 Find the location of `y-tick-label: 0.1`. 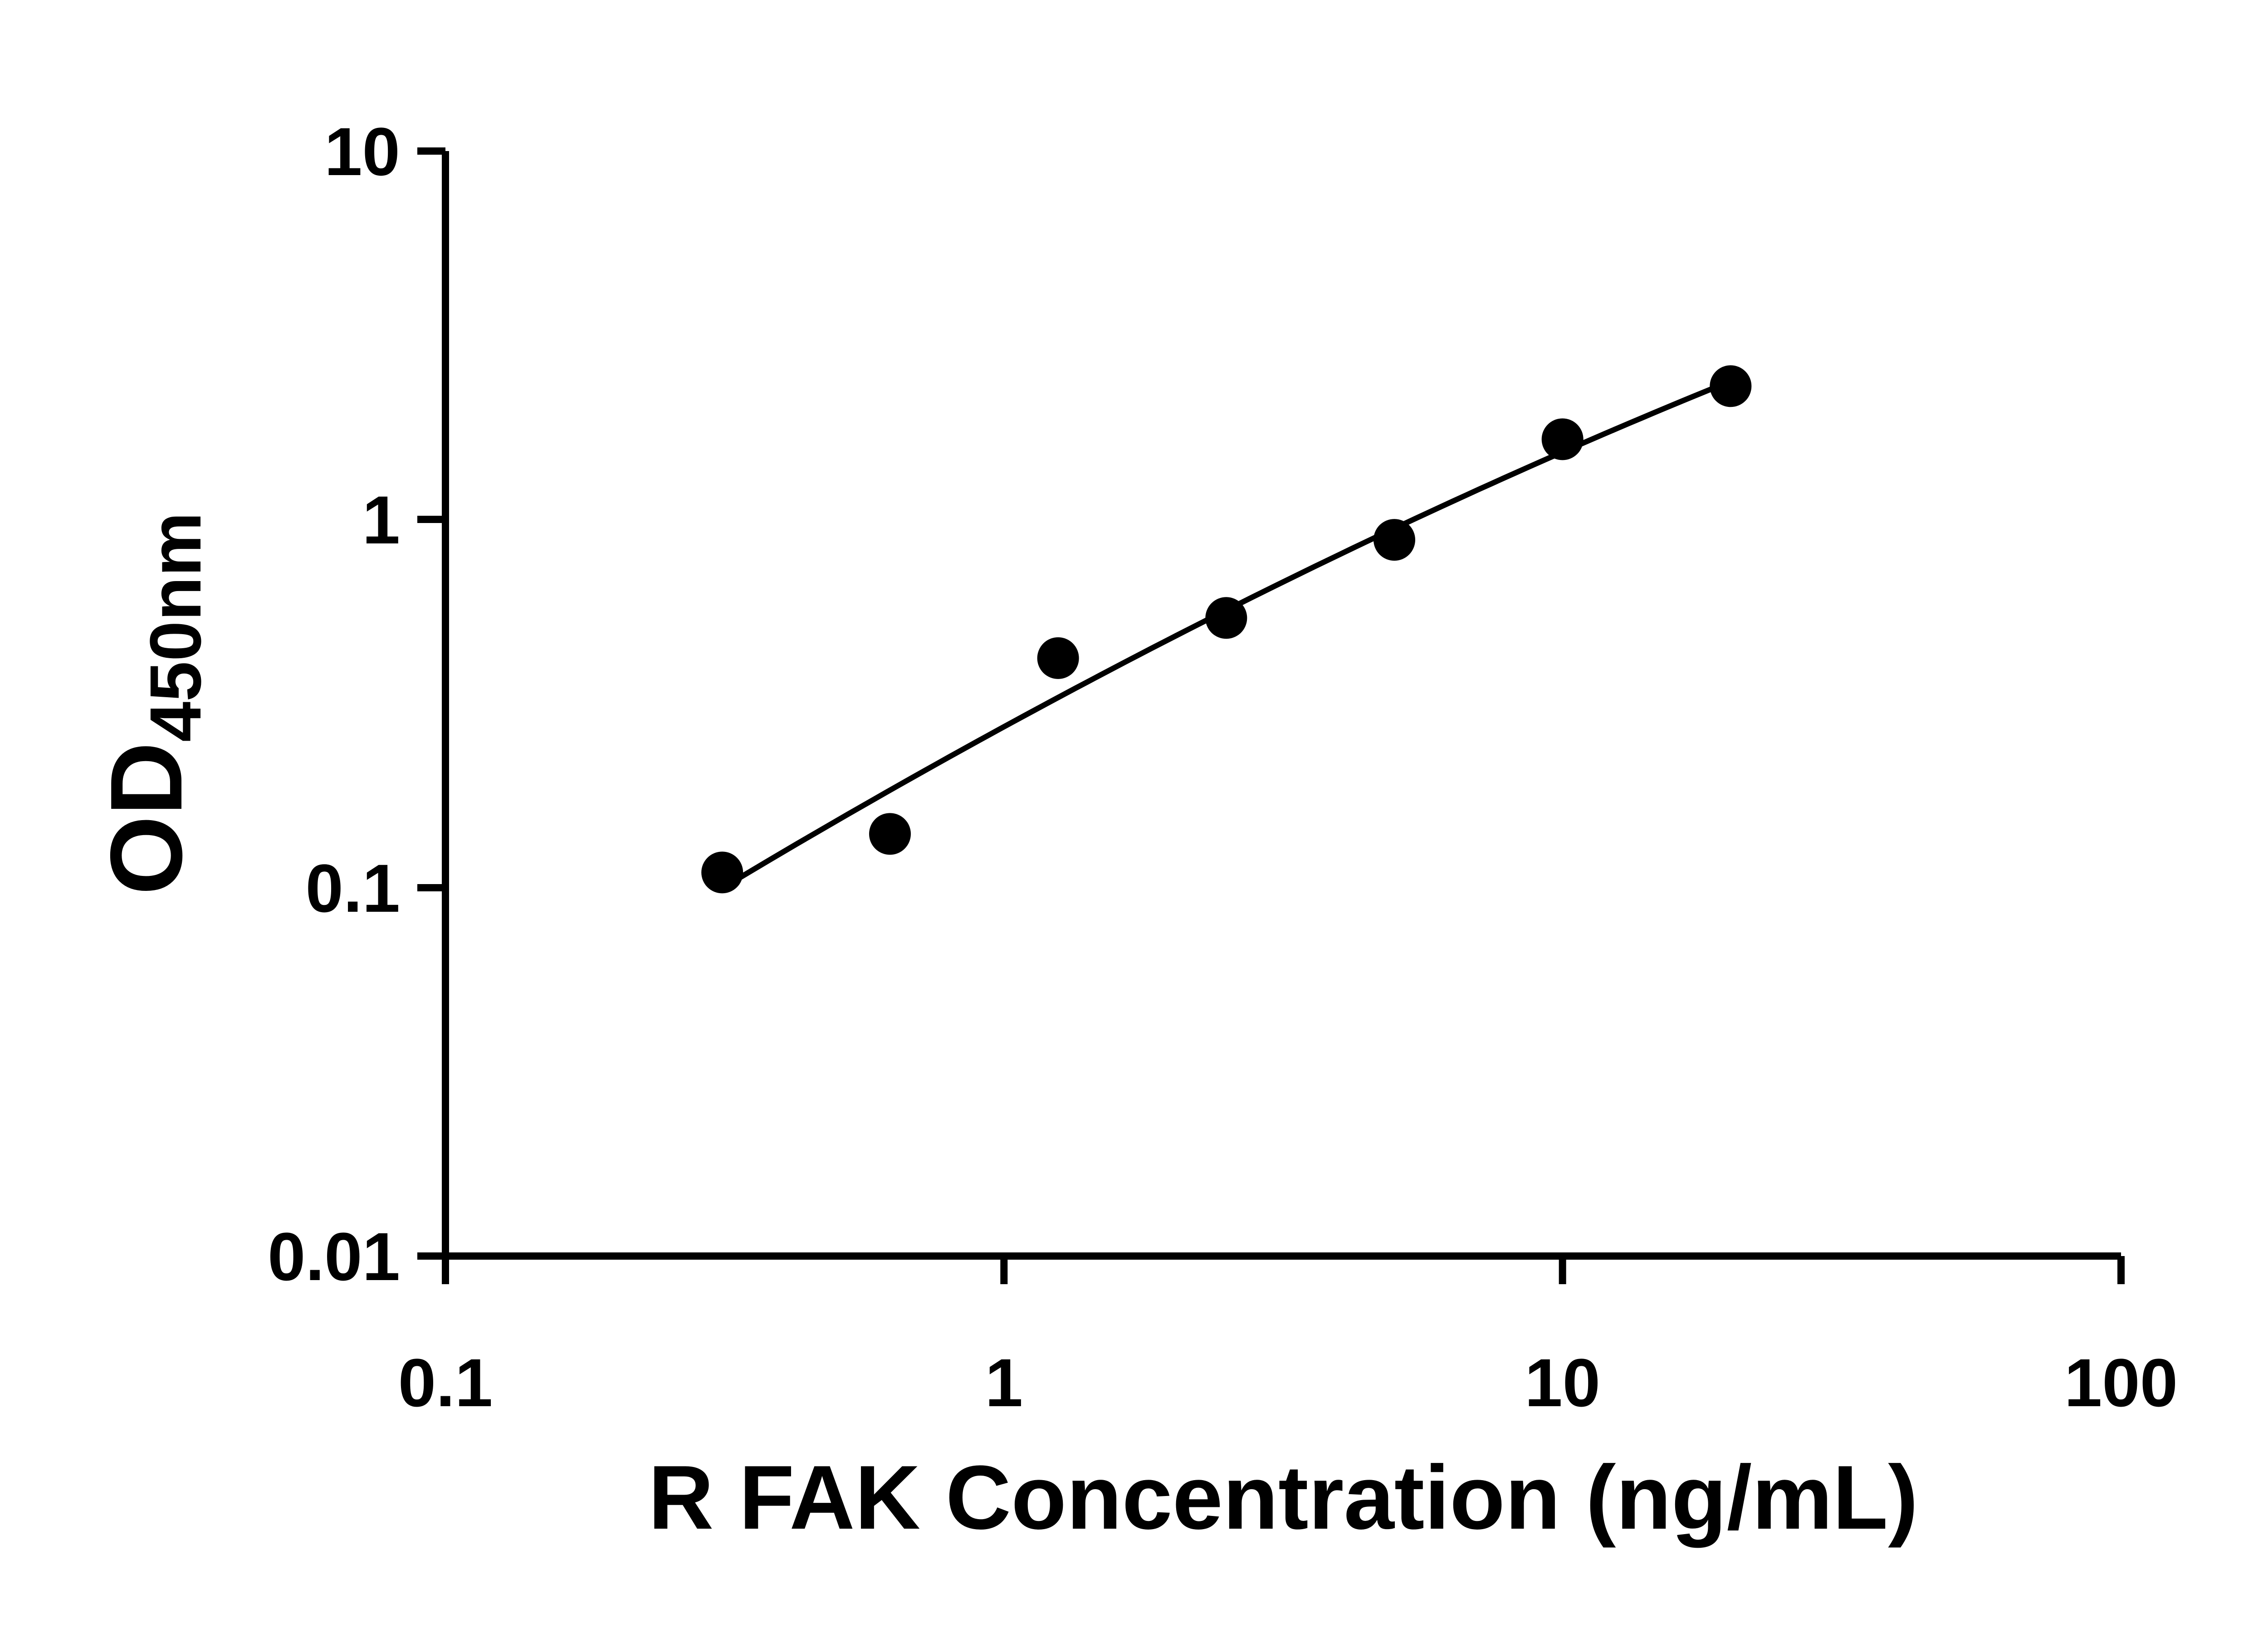

y-tick-label: 0.1 is located at coordinates (353, 888).